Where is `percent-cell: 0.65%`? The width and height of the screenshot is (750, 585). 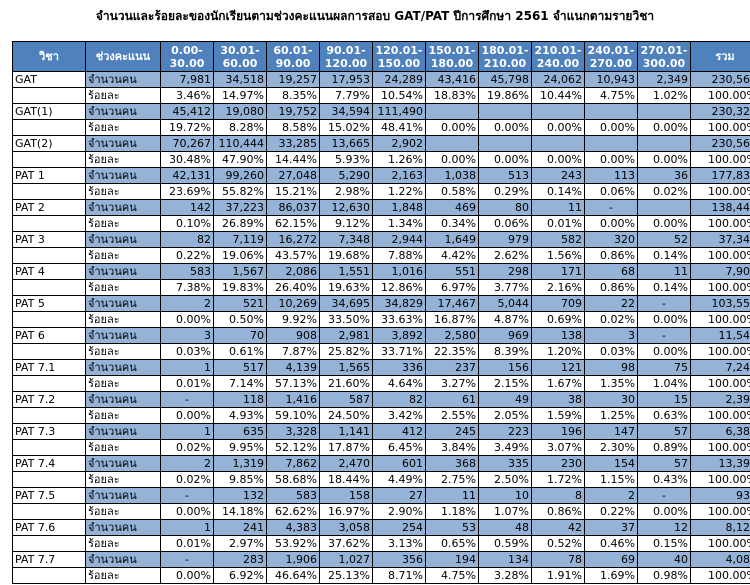 percent-cell: 0.65% is located at coordinates (452, 543).